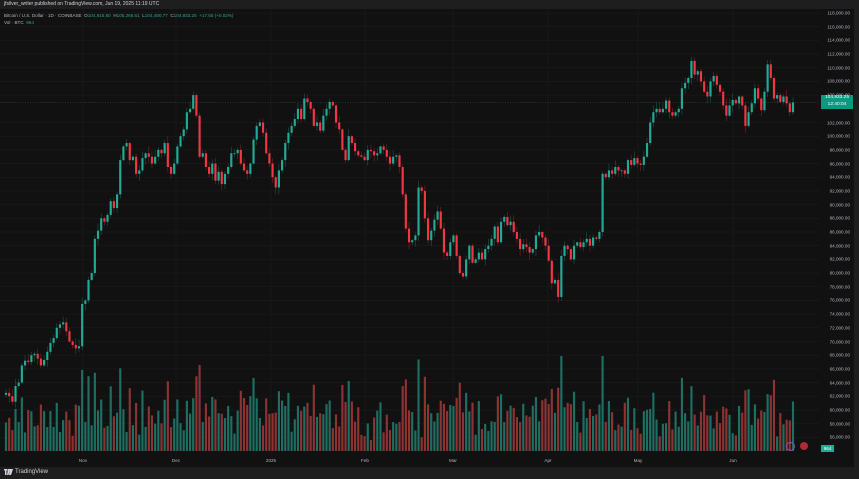  Describe the element at coordinates (176, 460) in the screenshot. I see `time-tick: Dec` at that location.